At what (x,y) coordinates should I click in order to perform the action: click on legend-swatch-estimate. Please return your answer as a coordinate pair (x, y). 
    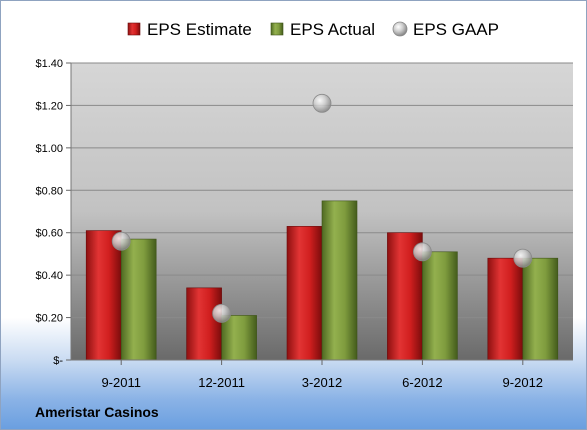
    Looking at the image, I should click on (134, 29).